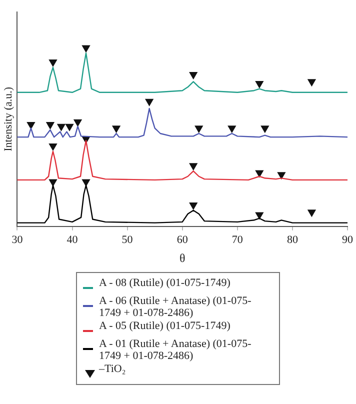 Image resolution: width=356 pixels, height=404 pixels. What do you see at coordinates (175, 350) in the screenshot?
I see `legend-label: A - 01 (Rutile + Anatase) (01-075-1749 + 01-078-2486)` at bounding box center [175, 350].